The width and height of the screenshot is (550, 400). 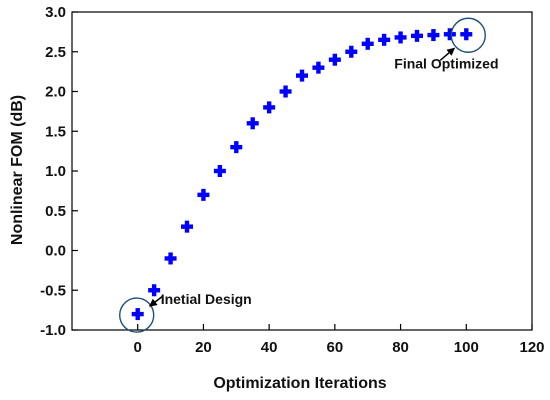 I want to click on y-tick-label: -1.0, so click(x=53, y=330).